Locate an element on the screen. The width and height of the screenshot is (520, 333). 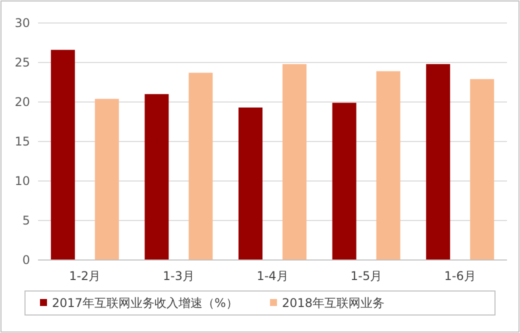
y-tick-label: 10 is located at coordinates (22, 181).